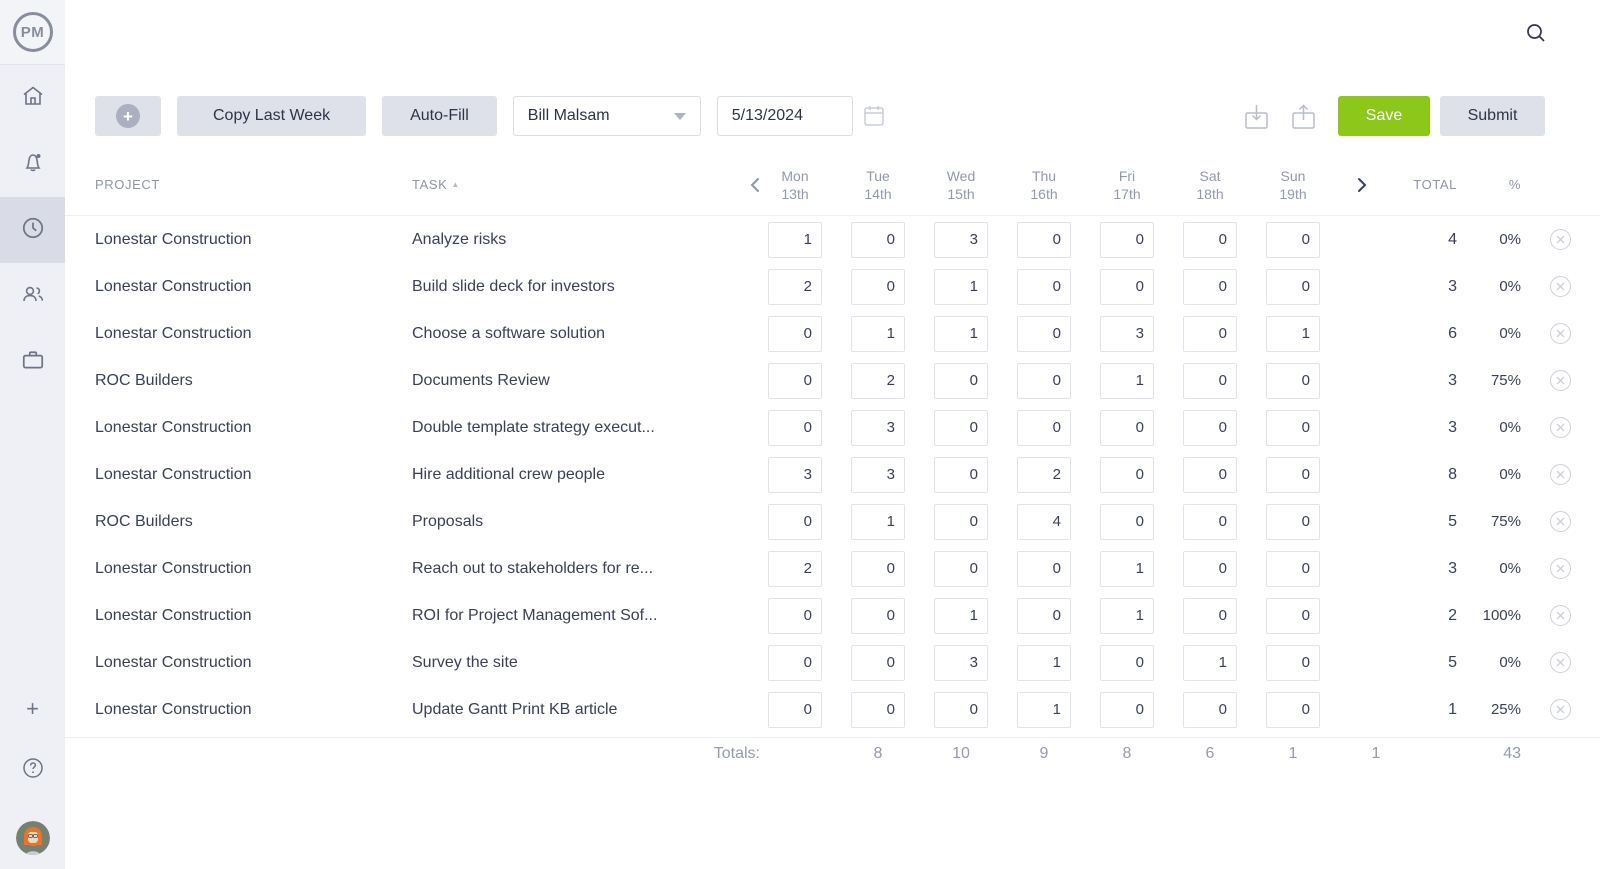  I want to click on export-icon, so click(1303, 116).